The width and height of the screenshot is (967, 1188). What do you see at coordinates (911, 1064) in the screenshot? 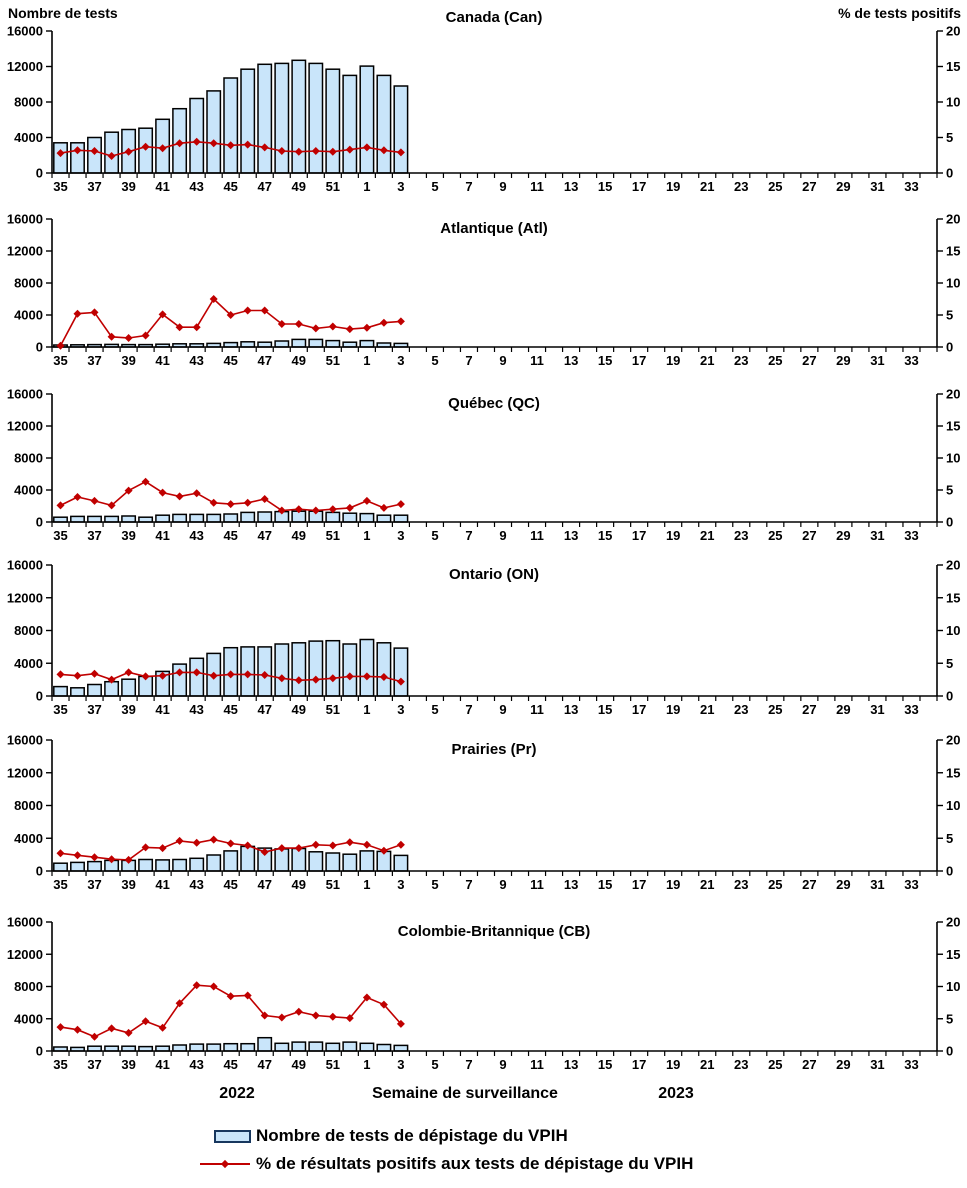
I see `x-tick-label: 33` at bounding box center [911, 1064].